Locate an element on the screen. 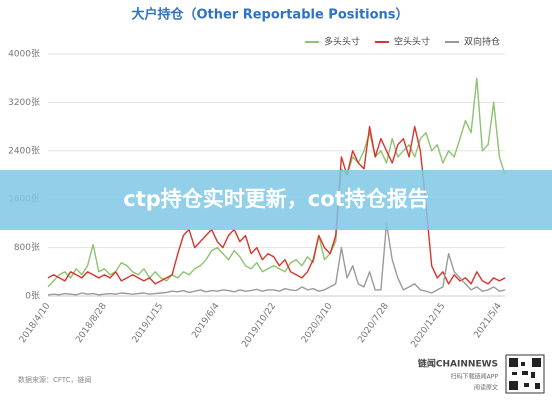 The image size is (552, 400). y-tick-label: 2400张 is located at coordinates (24, 150).